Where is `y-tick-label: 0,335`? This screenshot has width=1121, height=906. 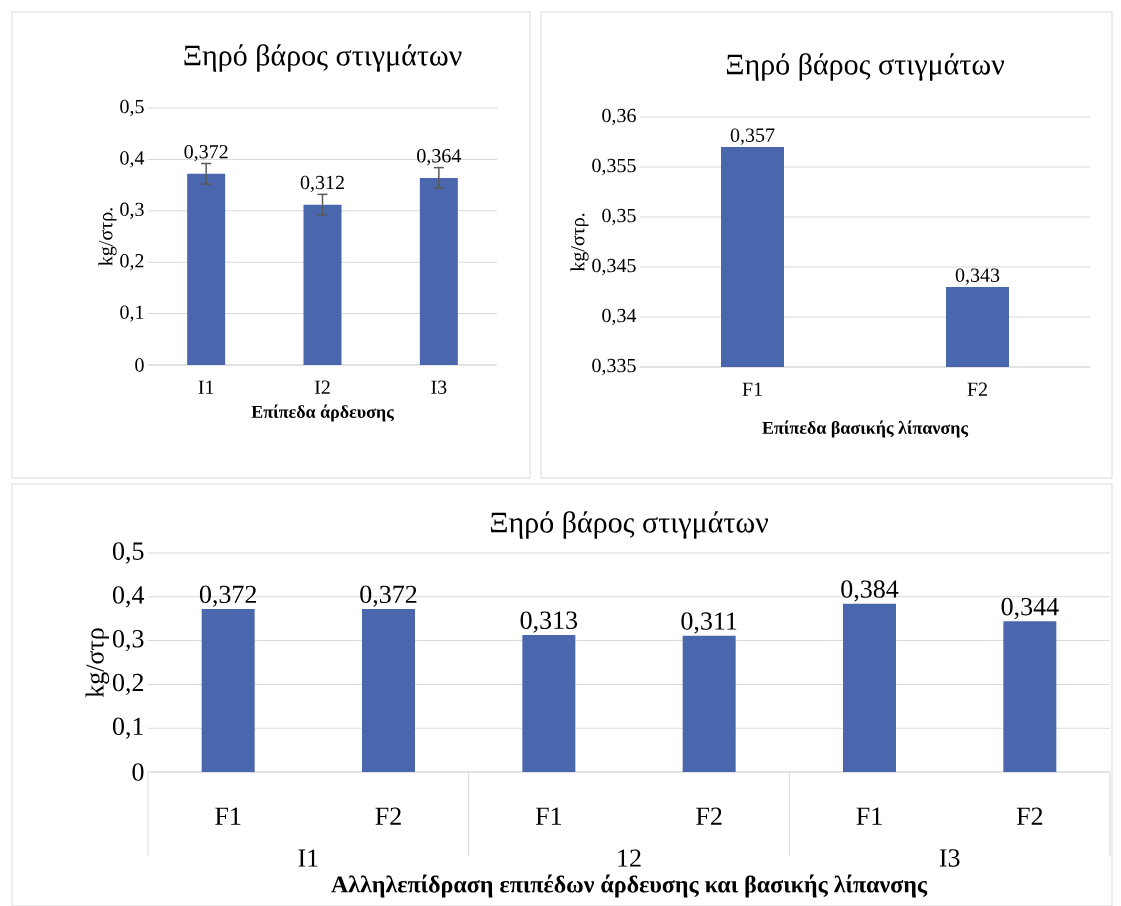 y-tick-label: 0,335 is located at coordinates (614, 367).